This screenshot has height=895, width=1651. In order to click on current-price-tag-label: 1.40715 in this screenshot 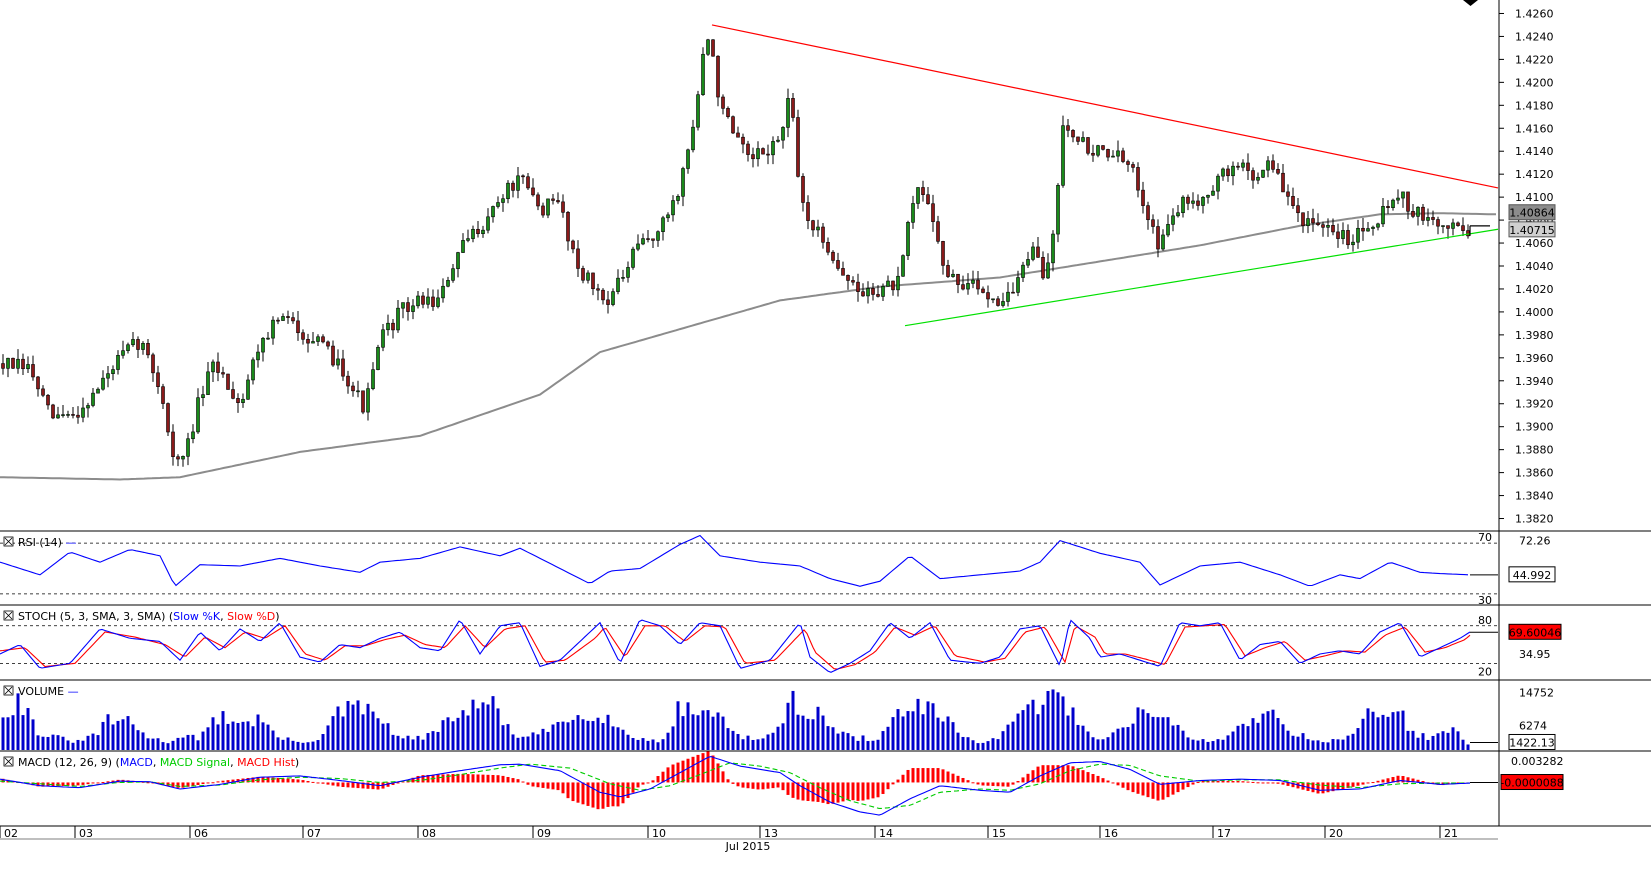, I will do `click(1532, 230)`.